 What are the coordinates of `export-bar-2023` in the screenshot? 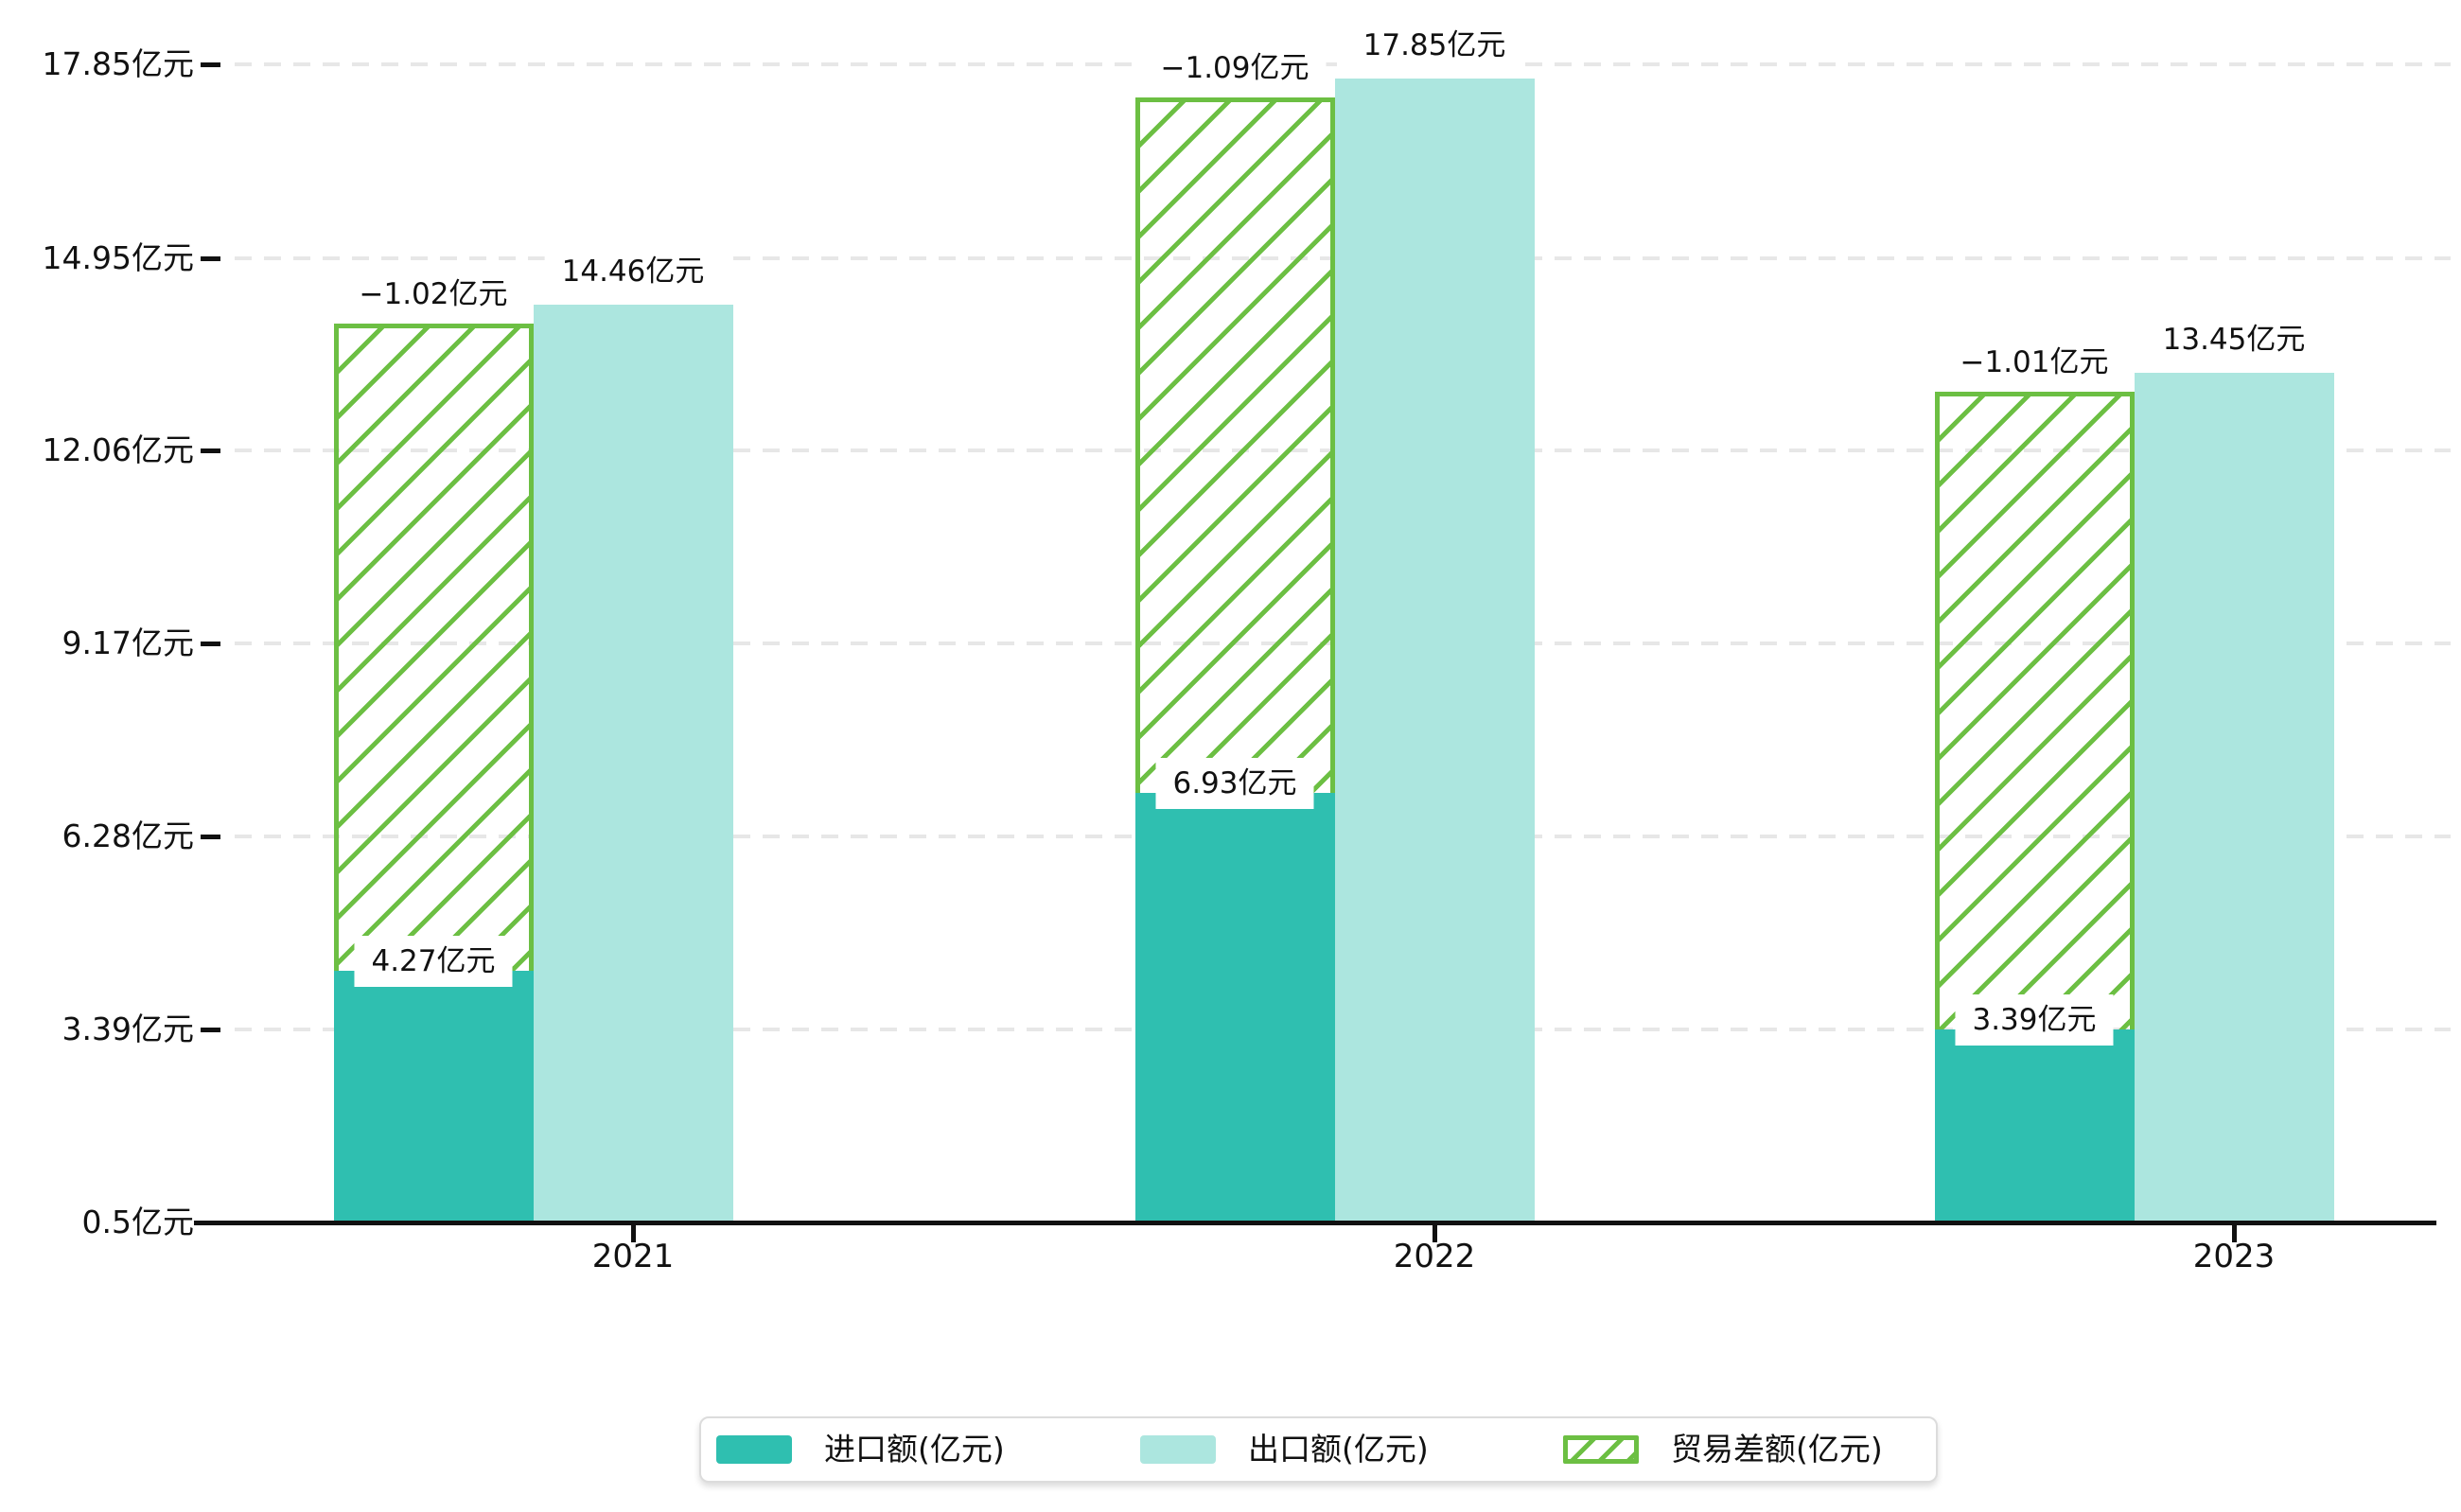 It's located at (2234, 797).